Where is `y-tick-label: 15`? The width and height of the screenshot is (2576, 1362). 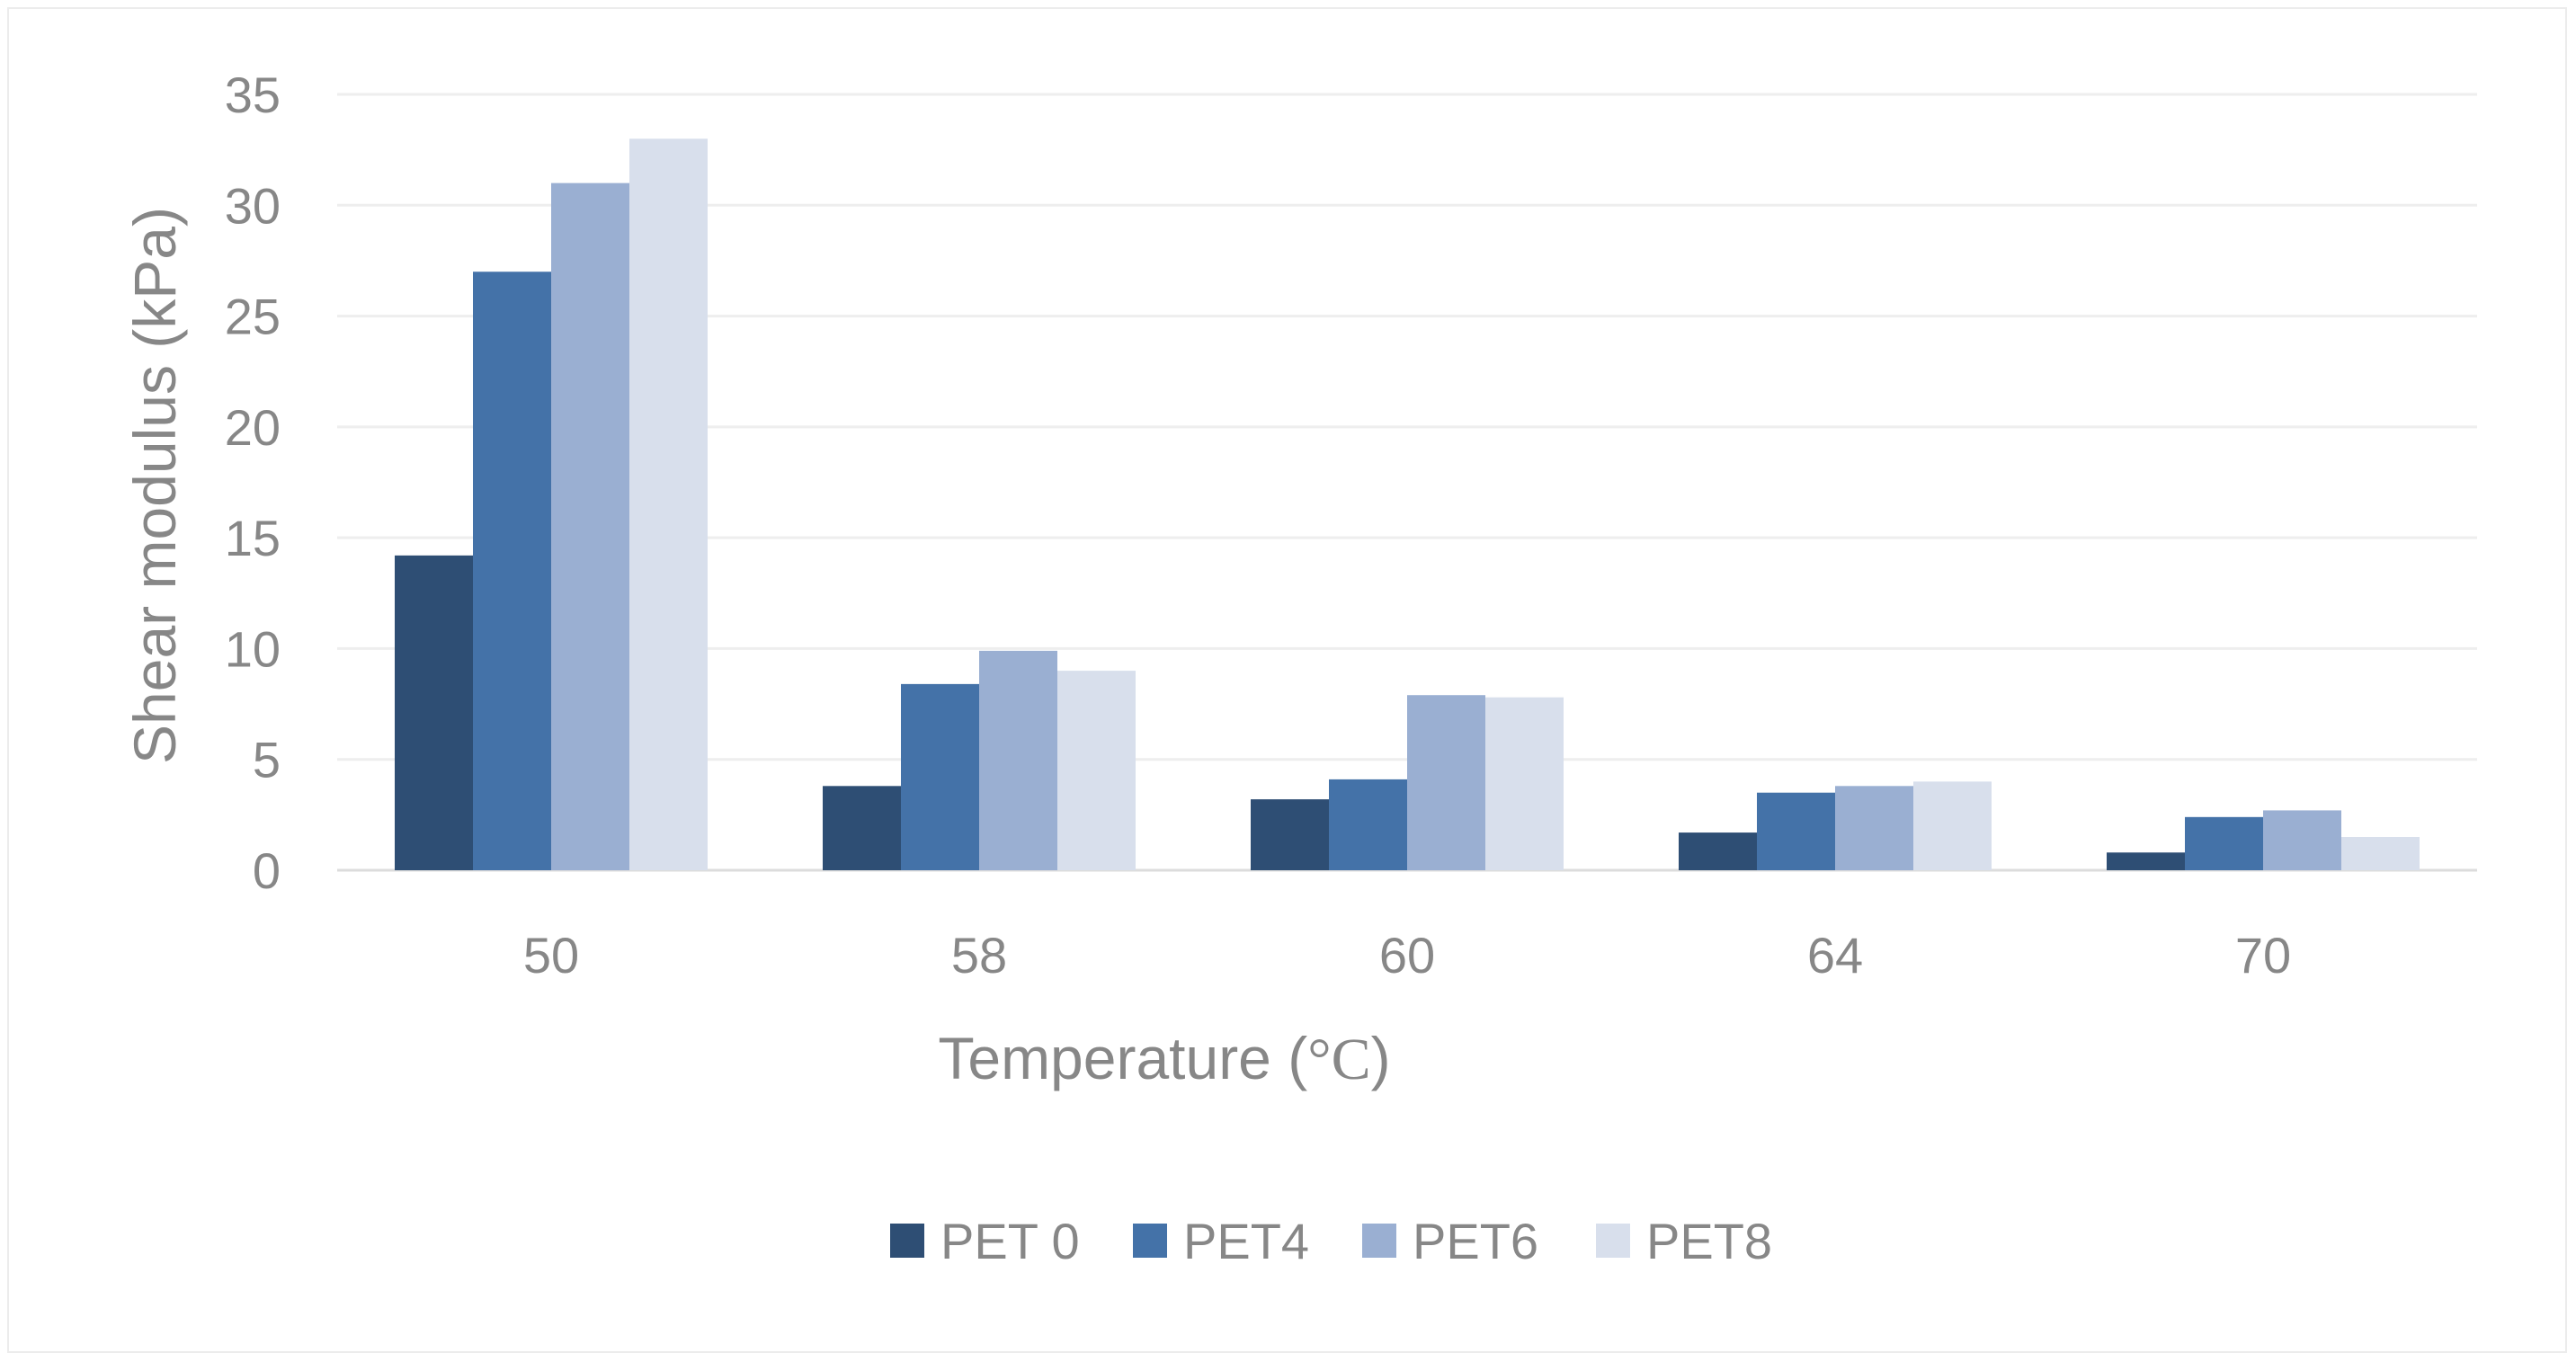 y-tick-label: 15 is located at coordinates (253, 538).